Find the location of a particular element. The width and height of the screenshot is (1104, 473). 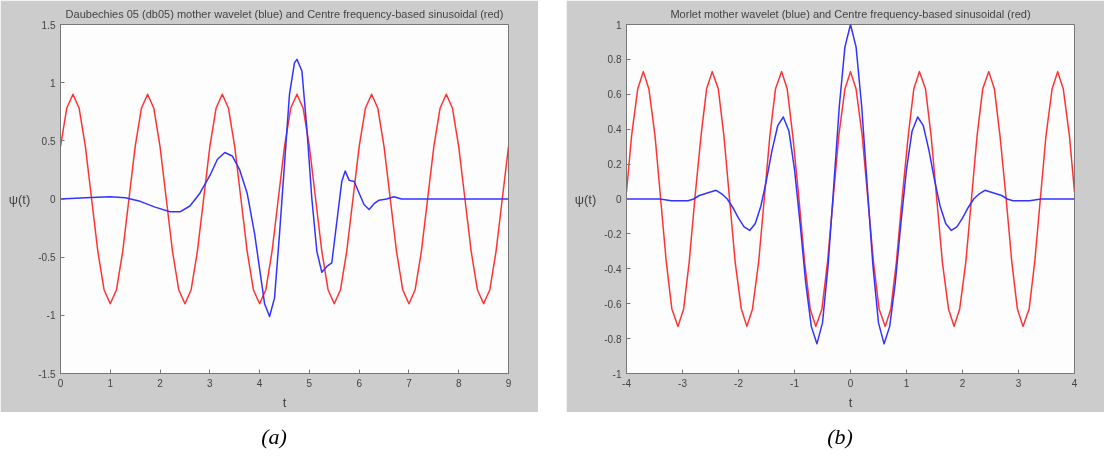

y-tick-label: 0.4 is located at coordinates (614, 130).